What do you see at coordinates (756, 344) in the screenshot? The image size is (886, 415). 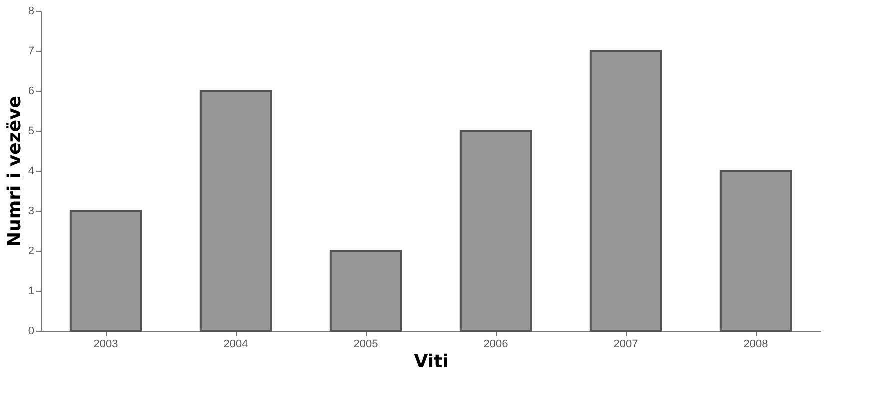 I see `x-tick-label: 2008` at bounding box center [756, 344].